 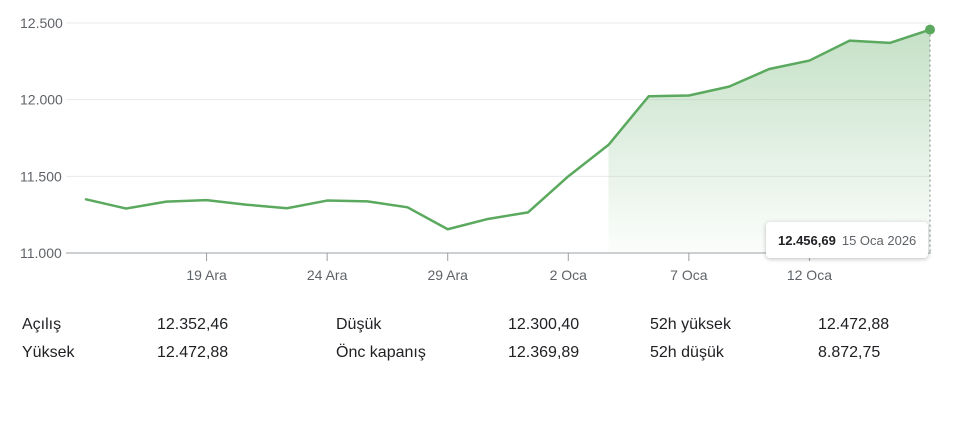 What do you see at coordinates (854, 324) in the screenshot?
I see `stat-value-52w-high: 12.472,88` at bounding box center [854, 324].